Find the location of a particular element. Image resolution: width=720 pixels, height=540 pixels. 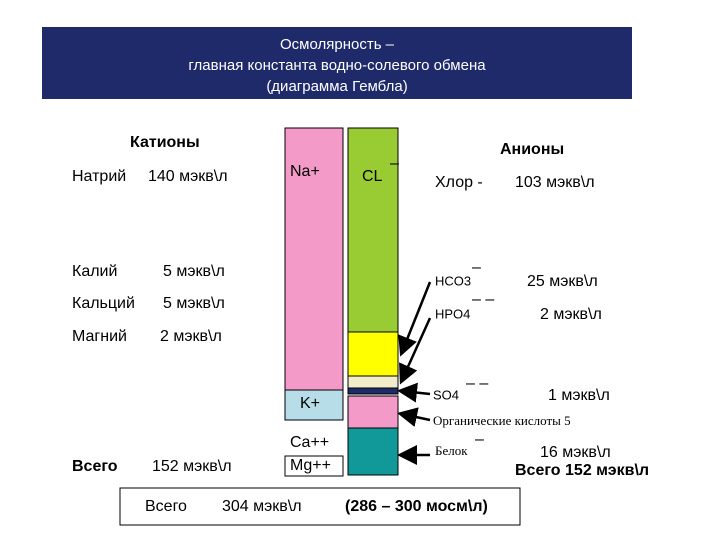

ion-label: K+ is located at coordinates (310, 403).